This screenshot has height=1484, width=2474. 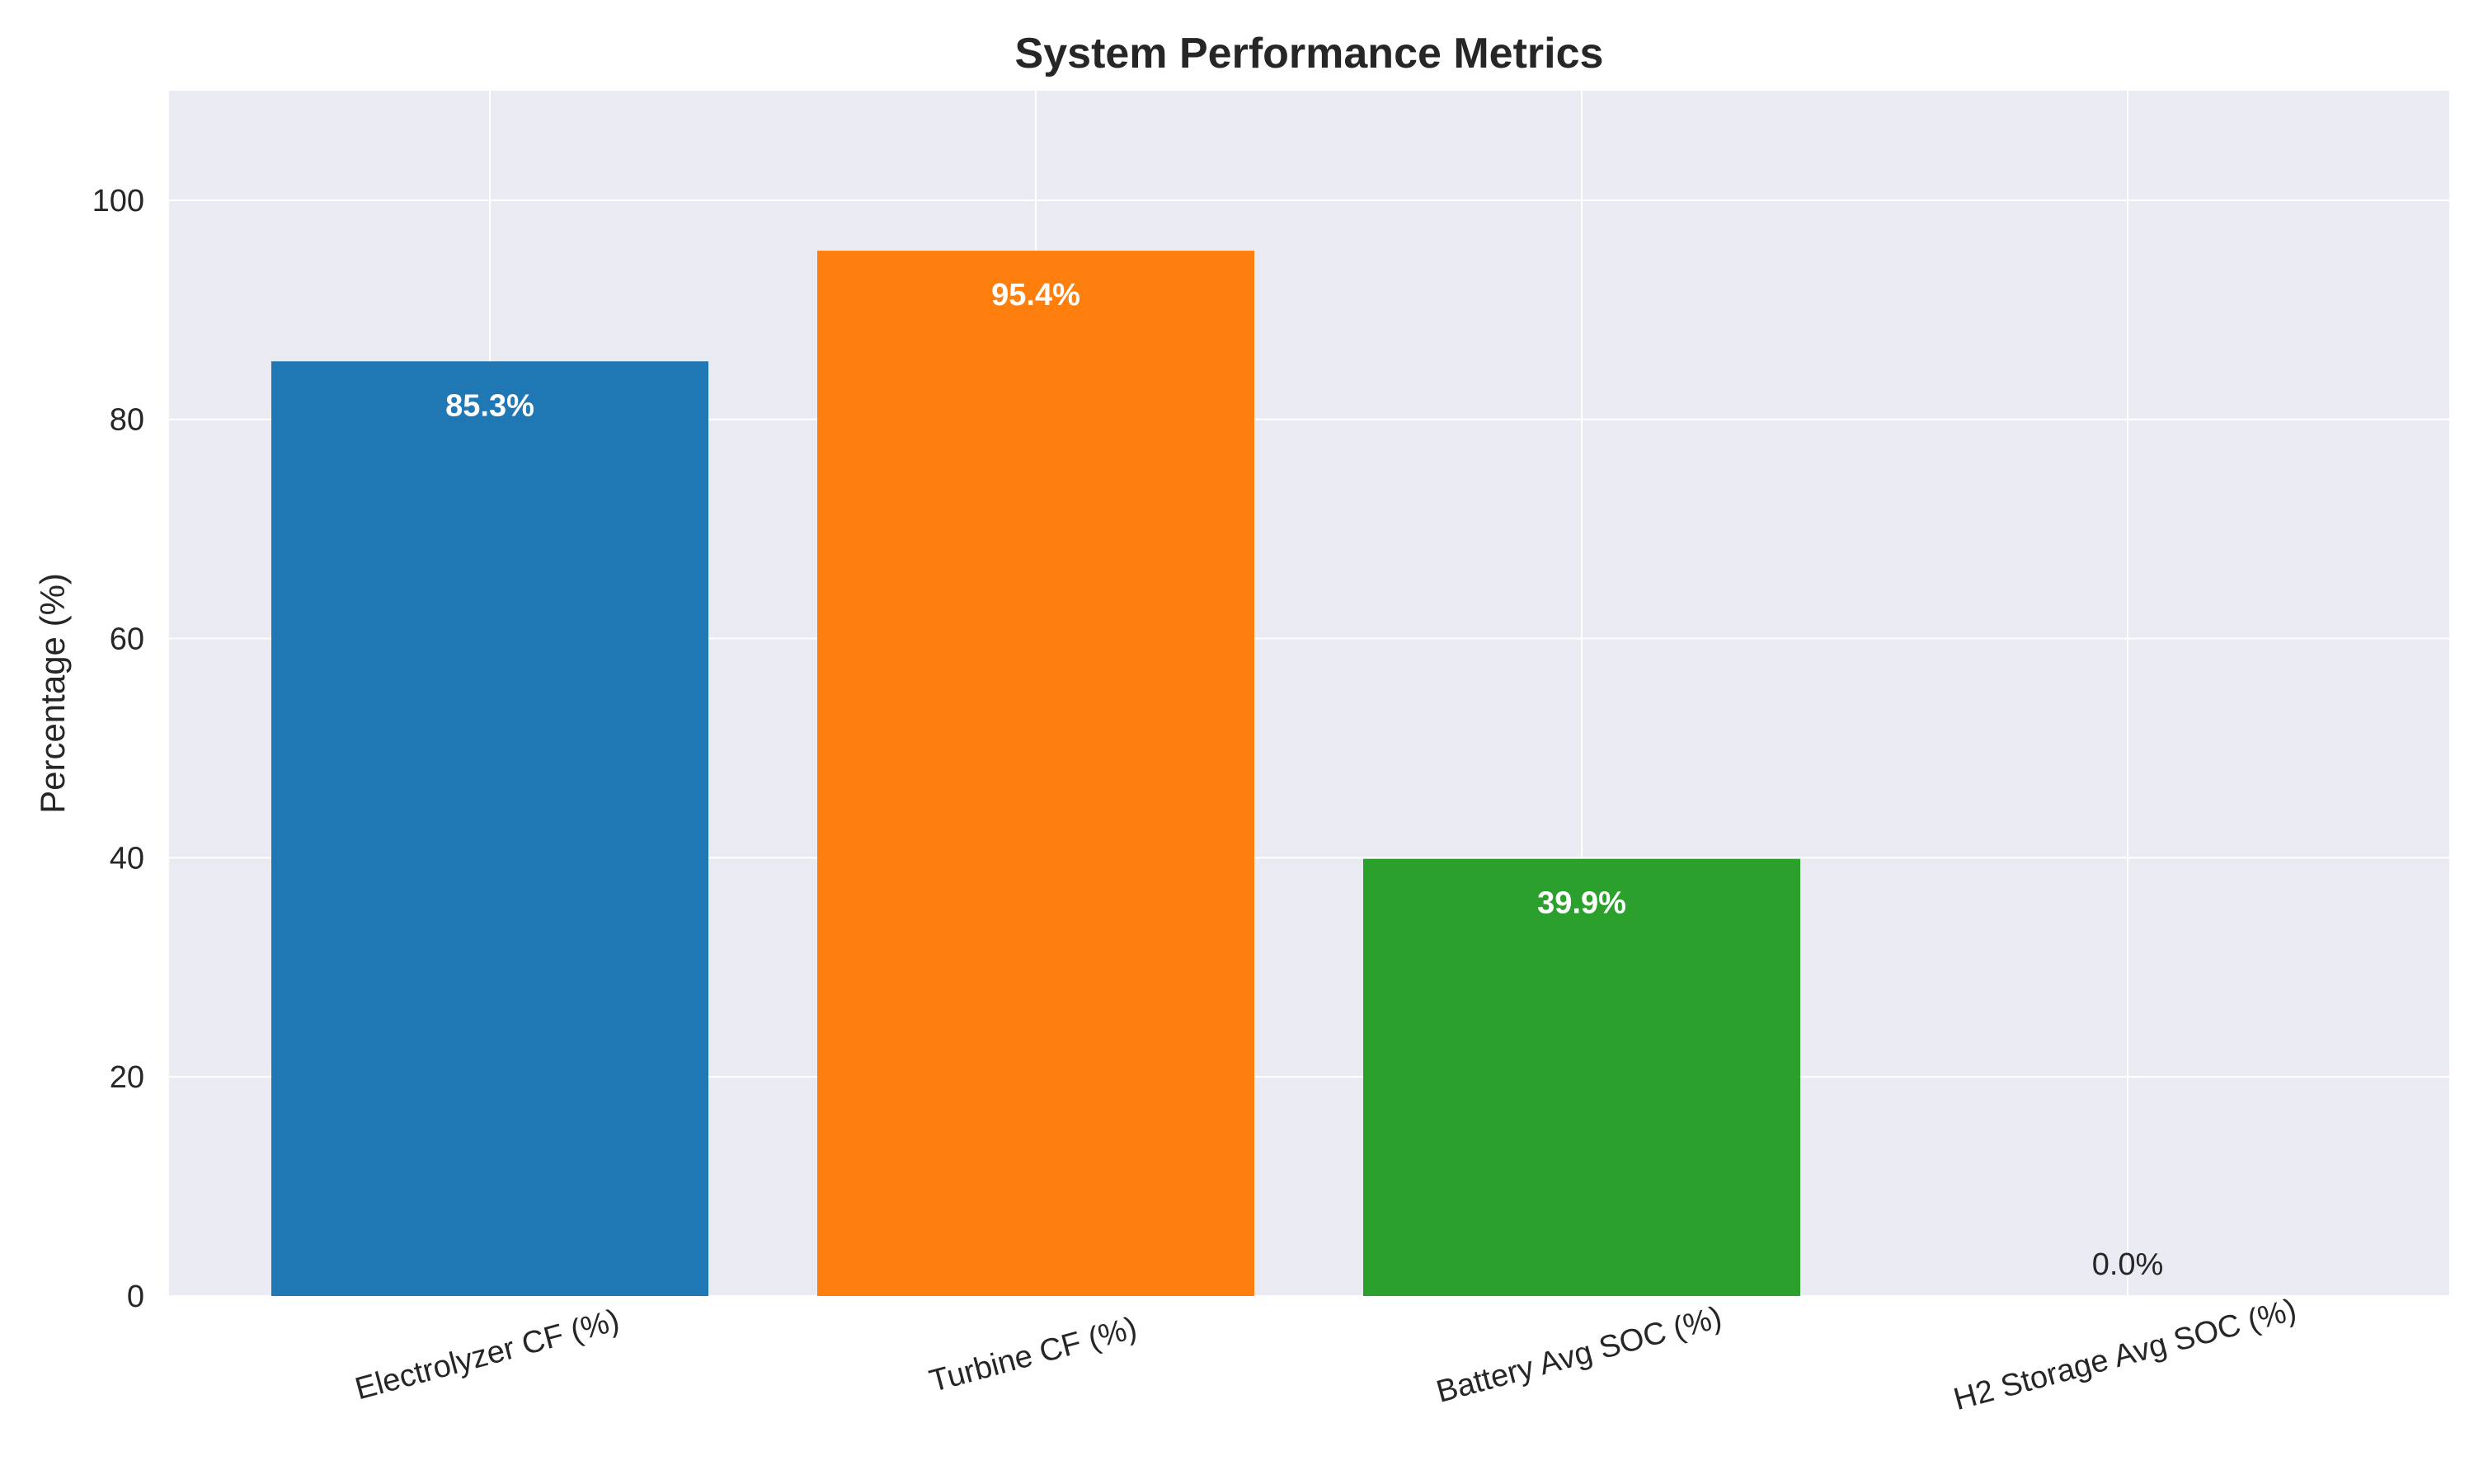 What do you see at coordinates (127, 420) in the screenshot?
I see `y-tick-label: 80` at bounding box center [127, 420].